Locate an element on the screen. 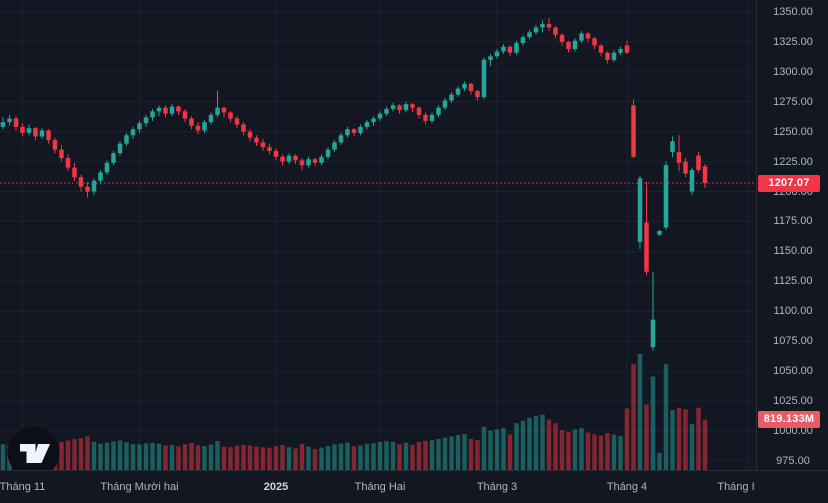  price-tick-label: 1150.00 is located at coordinates (793, 251).